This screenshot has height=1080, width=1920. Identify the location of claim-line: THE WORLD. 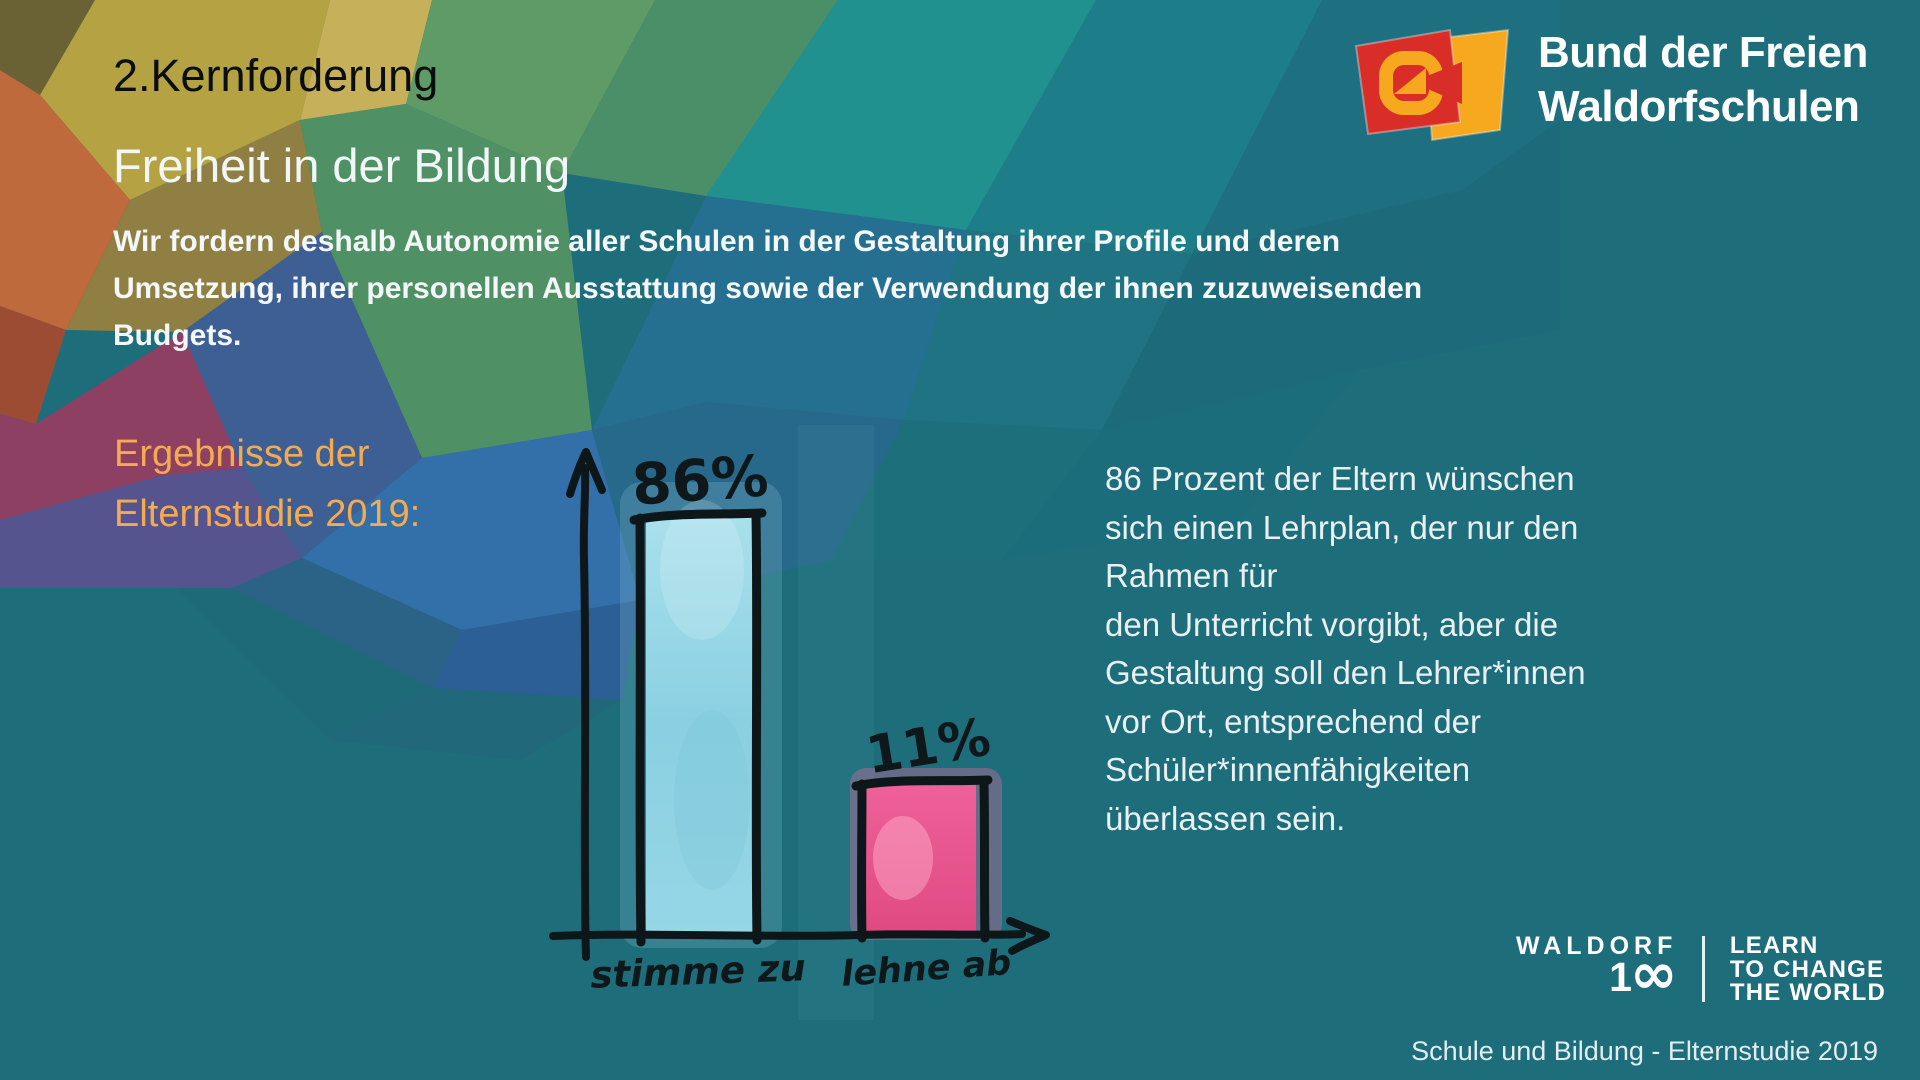
(1807, 992).